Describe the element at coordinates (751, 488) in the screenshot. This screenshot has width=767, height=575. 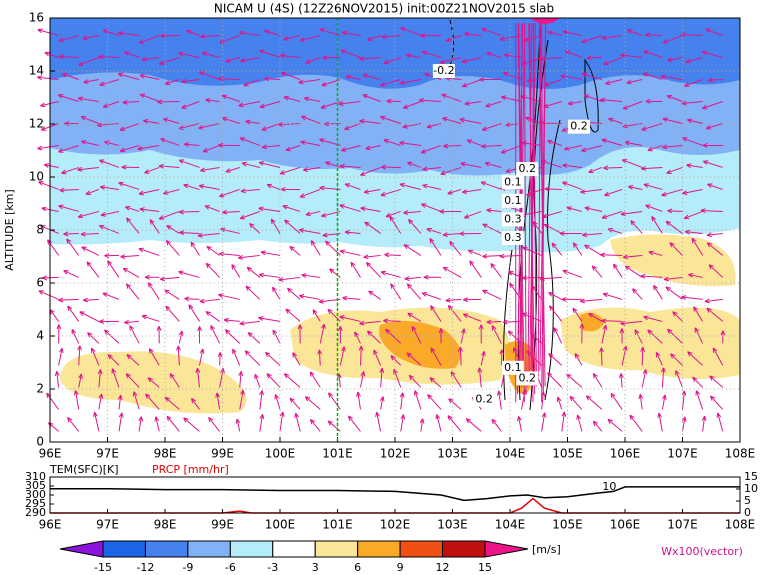
I see `y2-tick-label: 10` at that location.